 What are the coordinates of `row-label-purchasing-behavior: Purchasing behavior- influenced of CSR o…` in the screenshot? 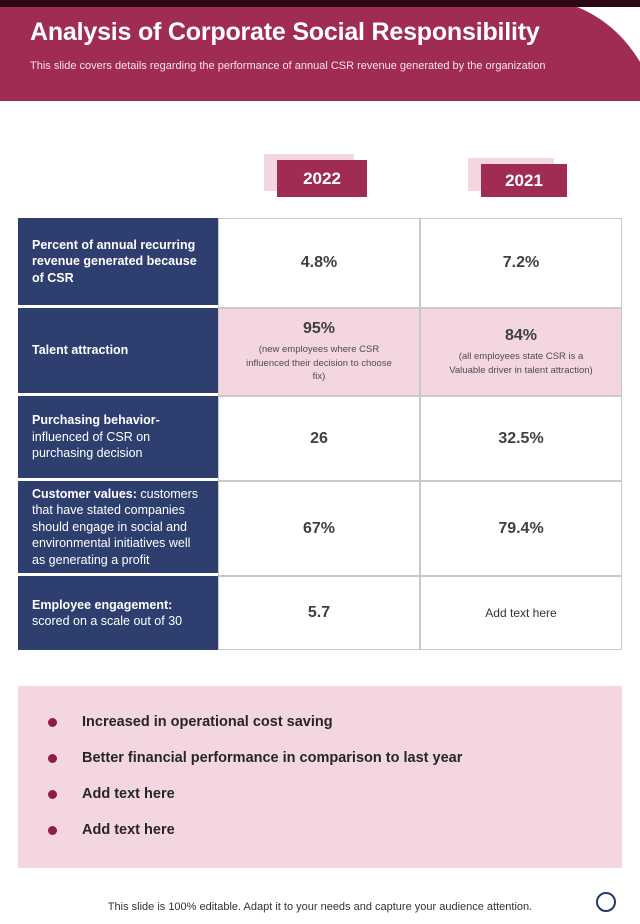 It's located at (118, 438).